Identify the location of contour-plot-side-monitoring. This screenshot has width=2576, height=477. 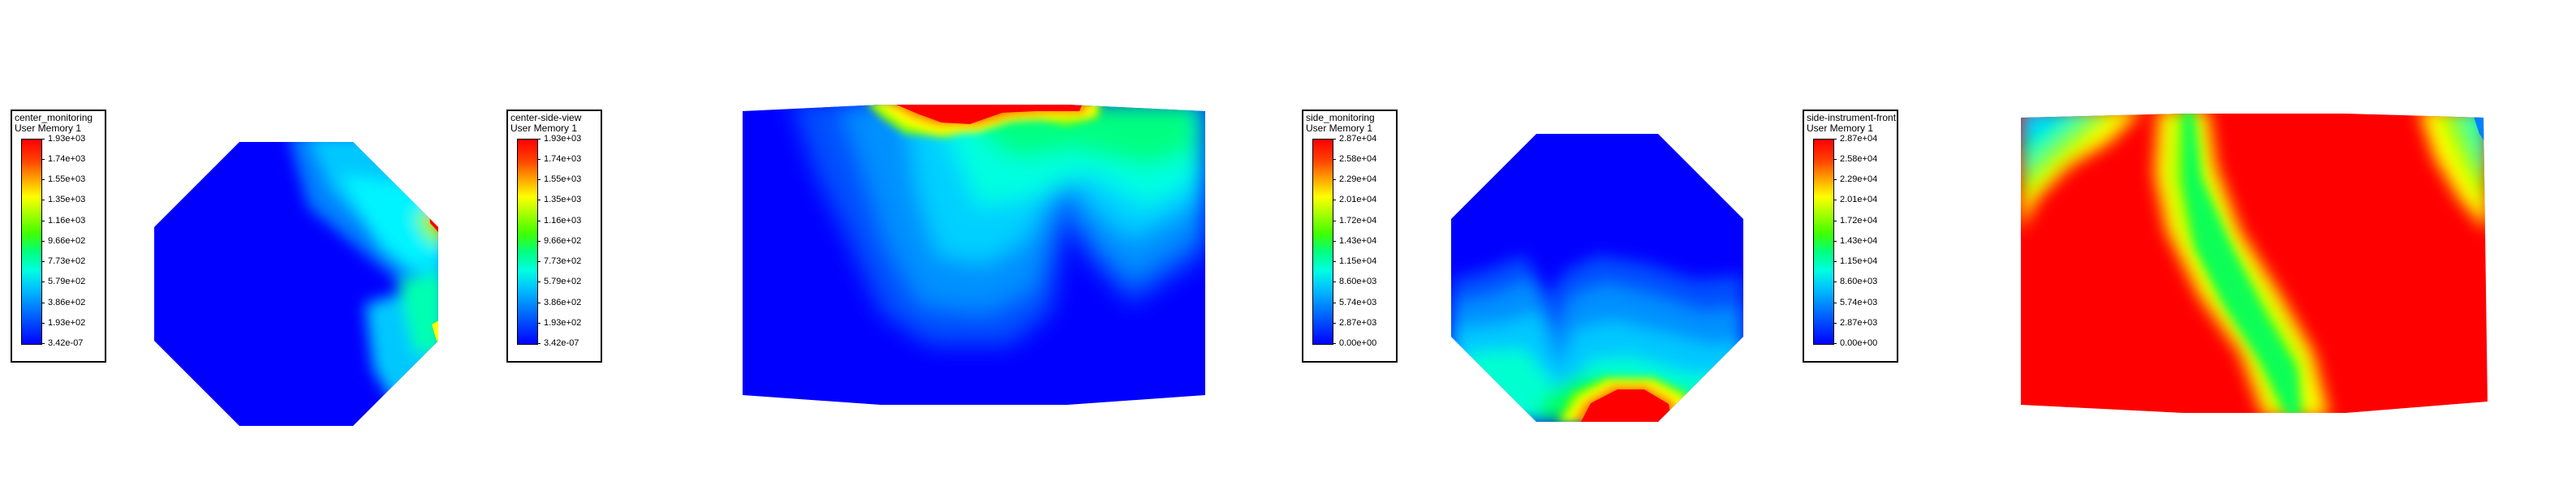
(1597, 278).